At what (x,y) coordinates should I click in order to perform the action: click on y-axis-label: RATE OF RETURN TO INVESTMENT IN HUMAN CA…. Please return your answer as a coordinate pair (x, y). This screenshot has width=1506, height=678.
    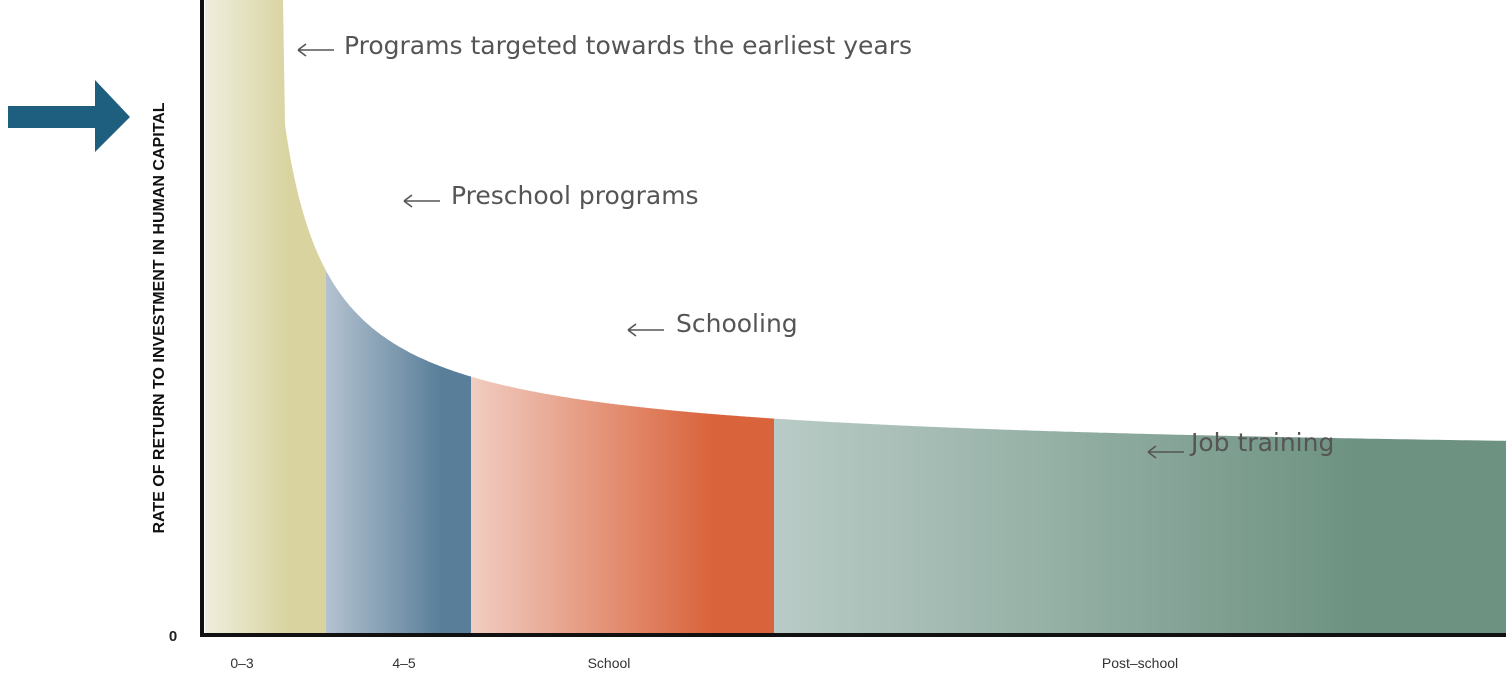
    Looking at the image, I should click on (159, 317).